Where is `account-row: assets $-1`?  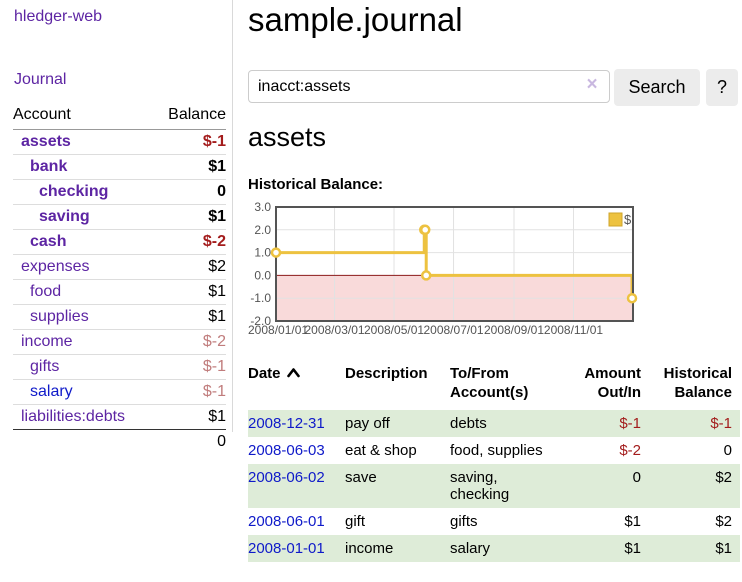
account-row: assets $-1 is located at coordinates (119, 142).